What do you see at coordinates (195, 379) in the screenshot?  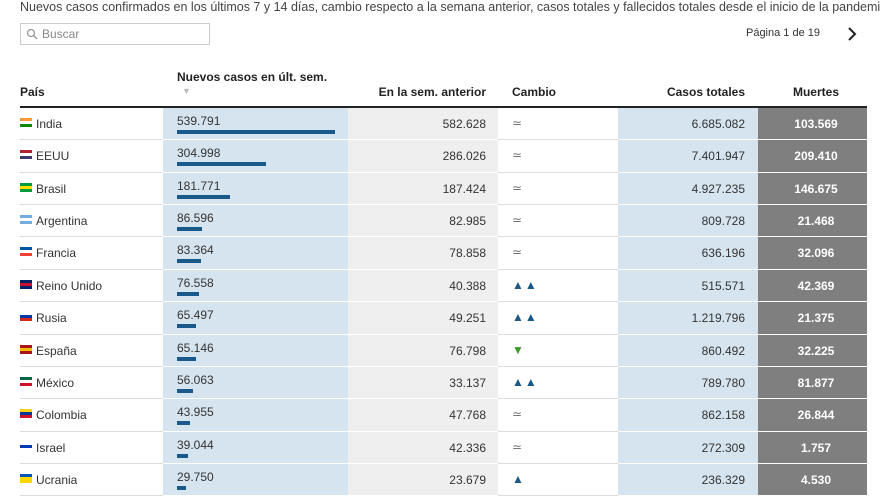 I see `new-cases: 56.063` at bounding box center [195, 379].